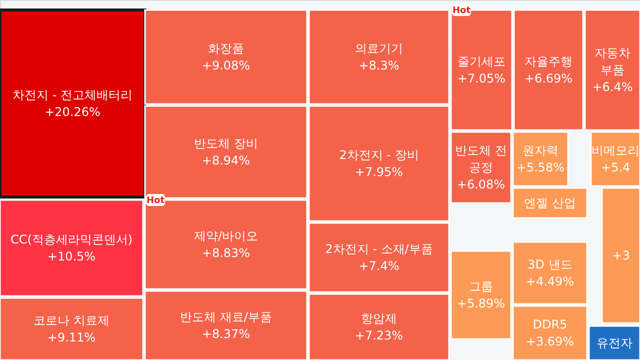  Describe the element at coordinates (614, 343) in the screenshot. I see `category-label: 유전자` at that location.